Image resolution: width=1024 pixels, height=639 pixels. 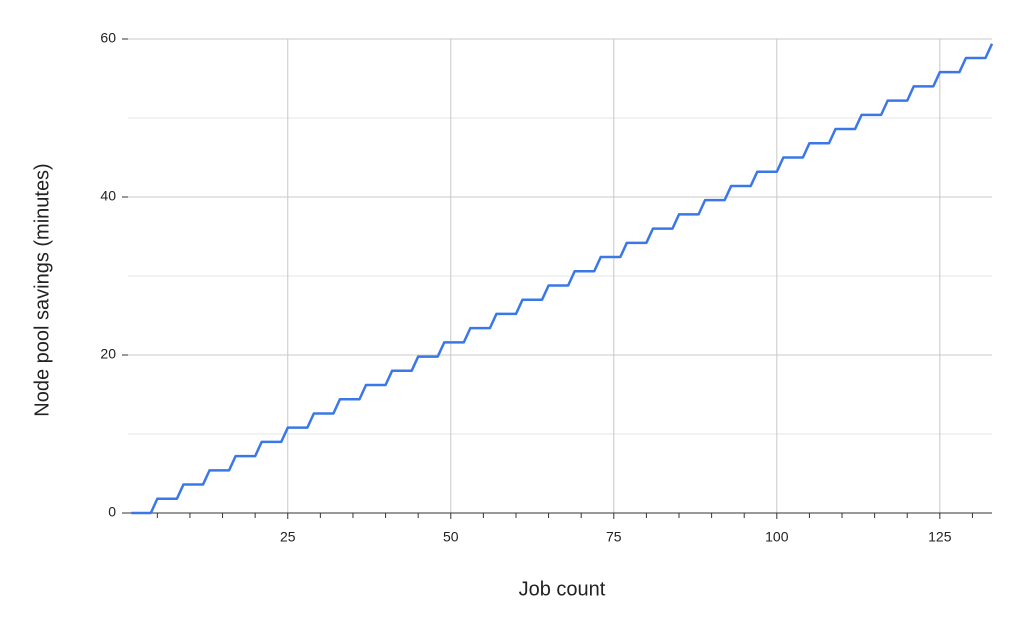 What do you see at coordinates (451, 537) in the screenshot?
I see `x-tick-label: 50` at bounding box center [451, 537].